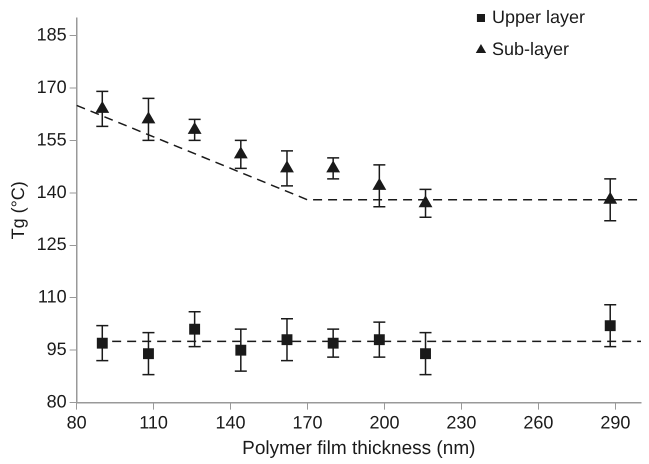 The height and width of the screenshot is (464, 649). What do you see at coordinates (231, 422) in the screenshot?
I see `x-tick-label: 140` at bounding box center [231, 422].